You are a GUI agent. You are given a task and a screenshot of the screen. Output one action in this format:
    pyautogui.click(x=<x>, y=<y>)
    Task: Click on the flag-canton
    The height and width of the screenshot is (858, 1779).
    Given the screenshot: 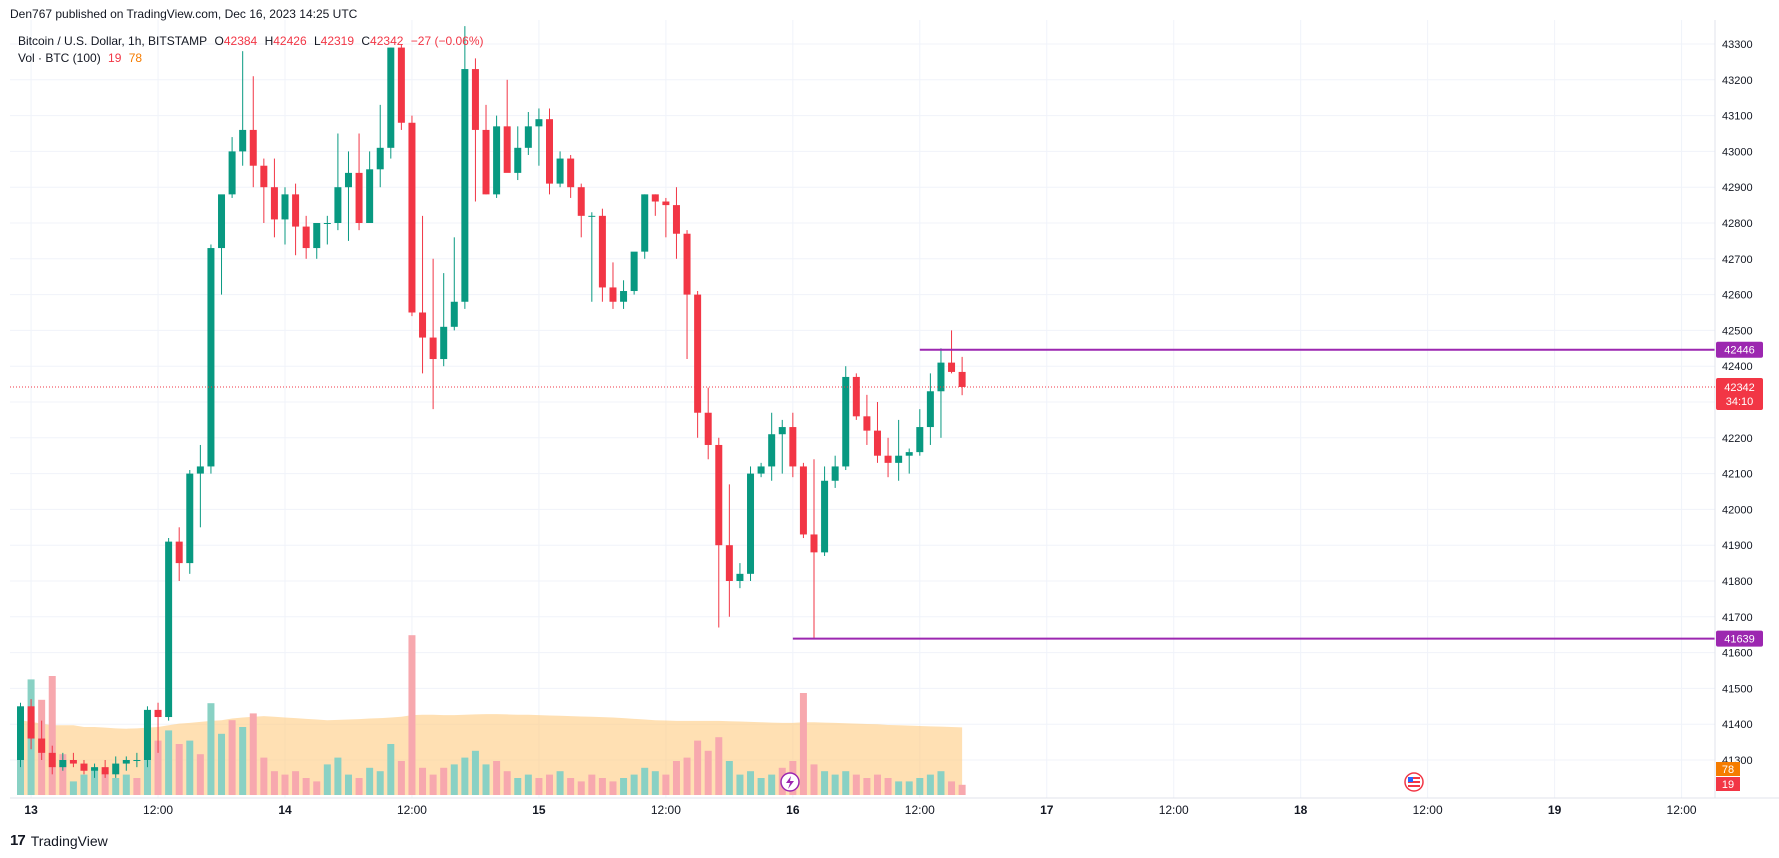 What is the action you would take?
    pyautogui.click(x=1410, y=779)
    